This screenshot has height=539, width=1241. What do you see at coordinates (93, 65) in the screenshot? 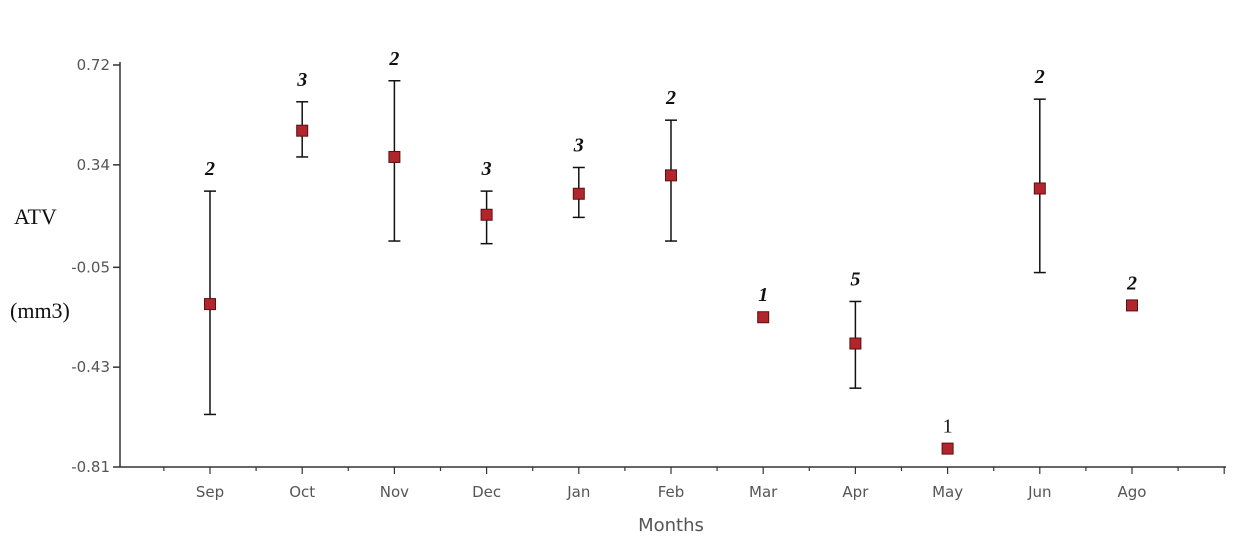
I see `y-tick-label: 0.72` at bounding box center [93, 65].